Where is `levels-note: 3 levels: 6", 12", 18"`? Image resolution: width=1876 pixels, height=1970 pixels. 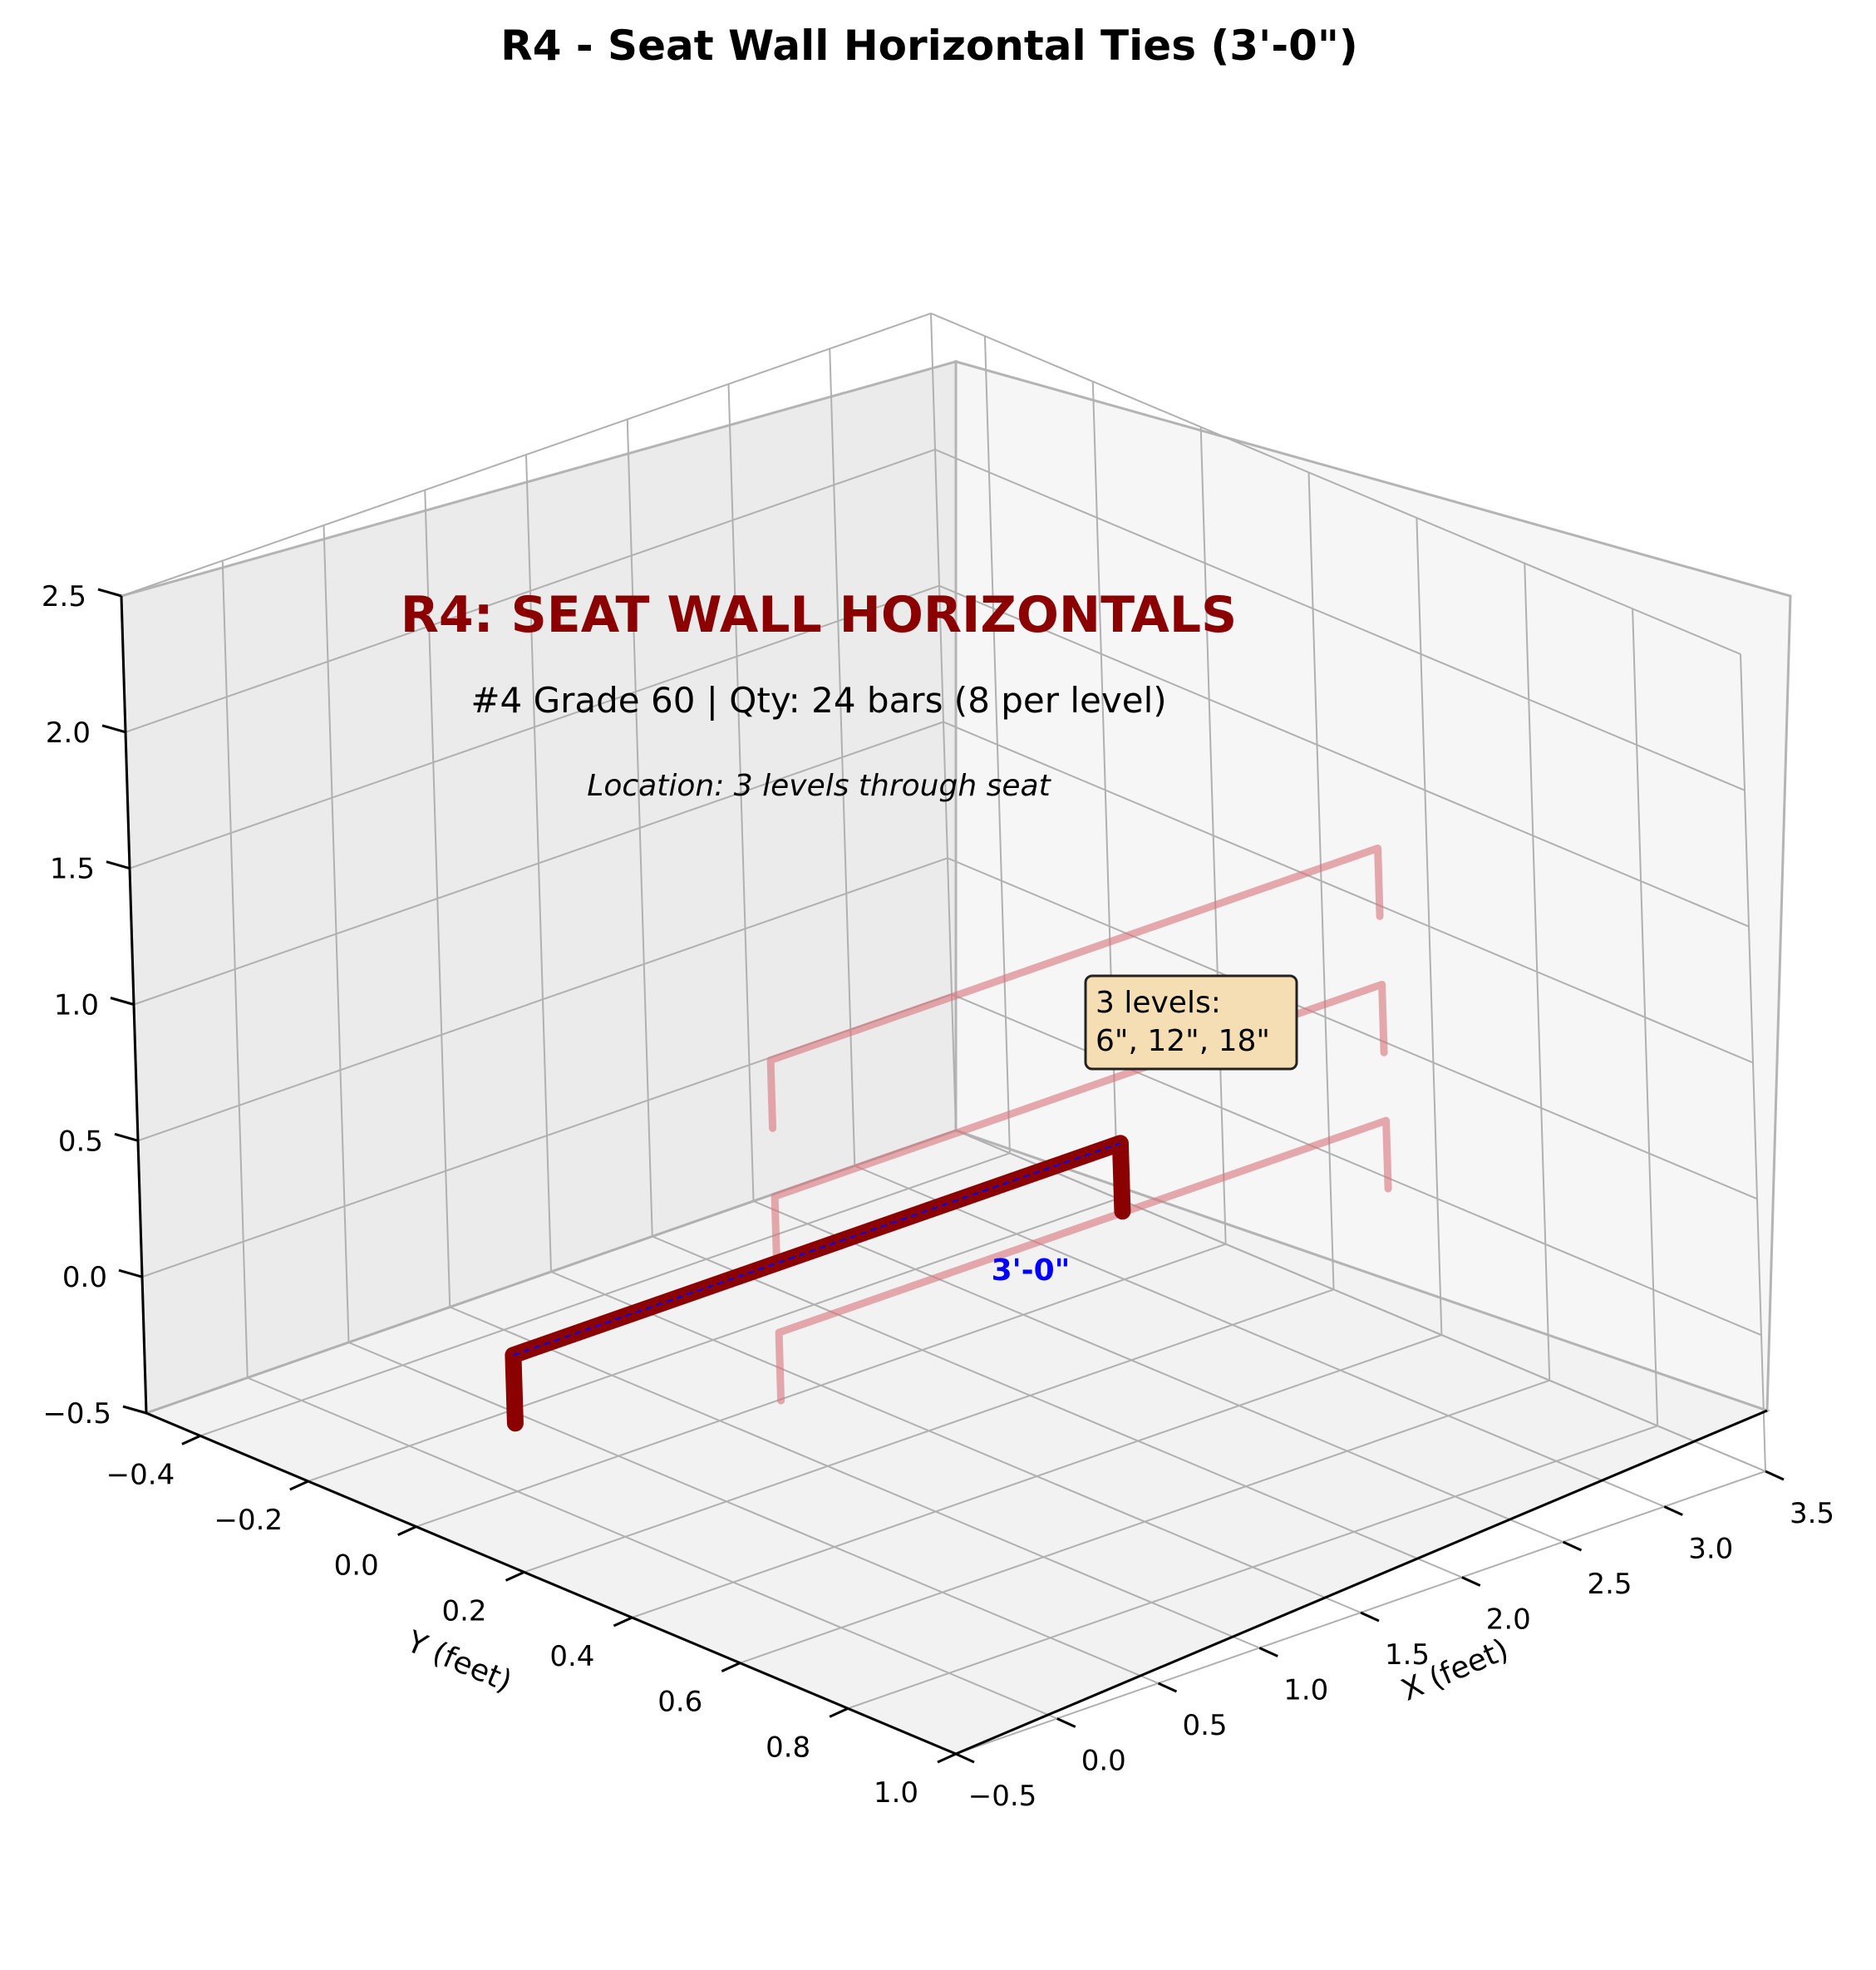 levels-note: 3 levels: 6", 12", 18" is located at coordinates (1191, 1022).